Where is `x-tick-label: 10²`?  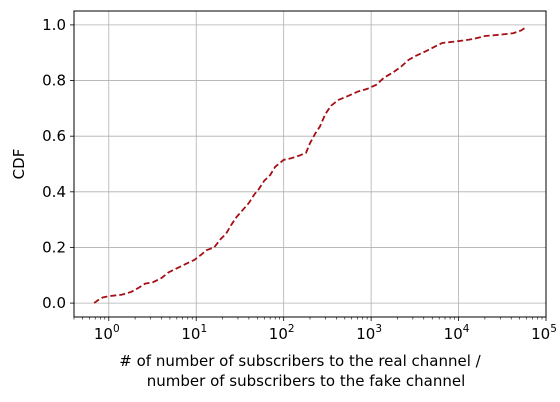
x-tick-label: 10² is located at coordinates (282, 333).